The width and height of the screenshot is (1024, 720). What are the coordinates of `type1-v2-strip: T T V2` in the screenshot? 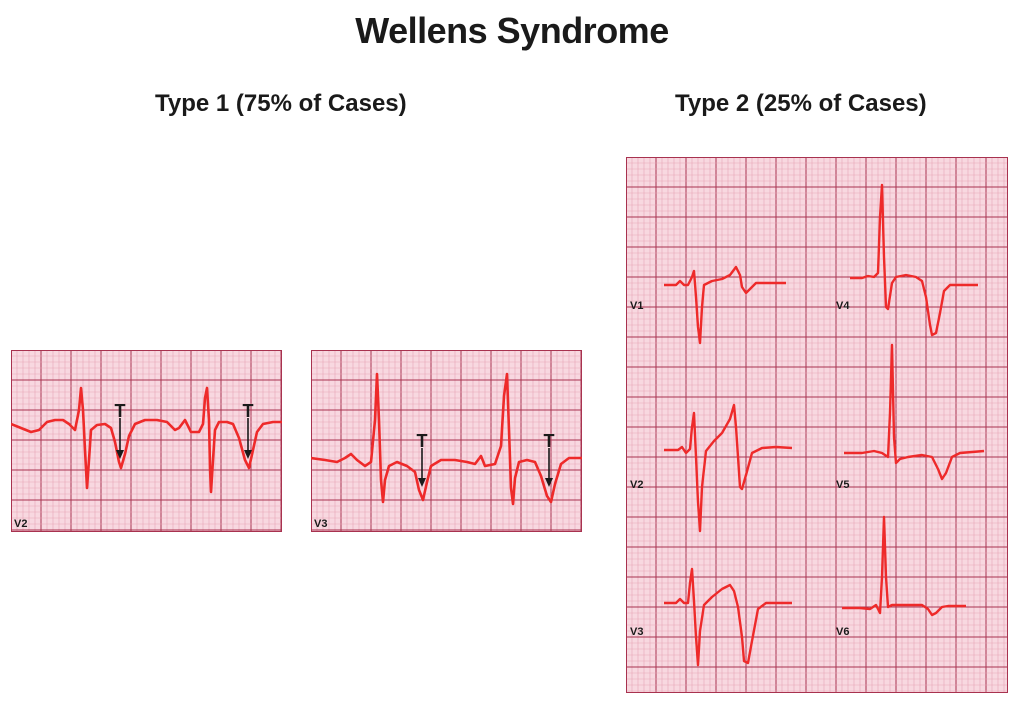 It's located at (146, 441).